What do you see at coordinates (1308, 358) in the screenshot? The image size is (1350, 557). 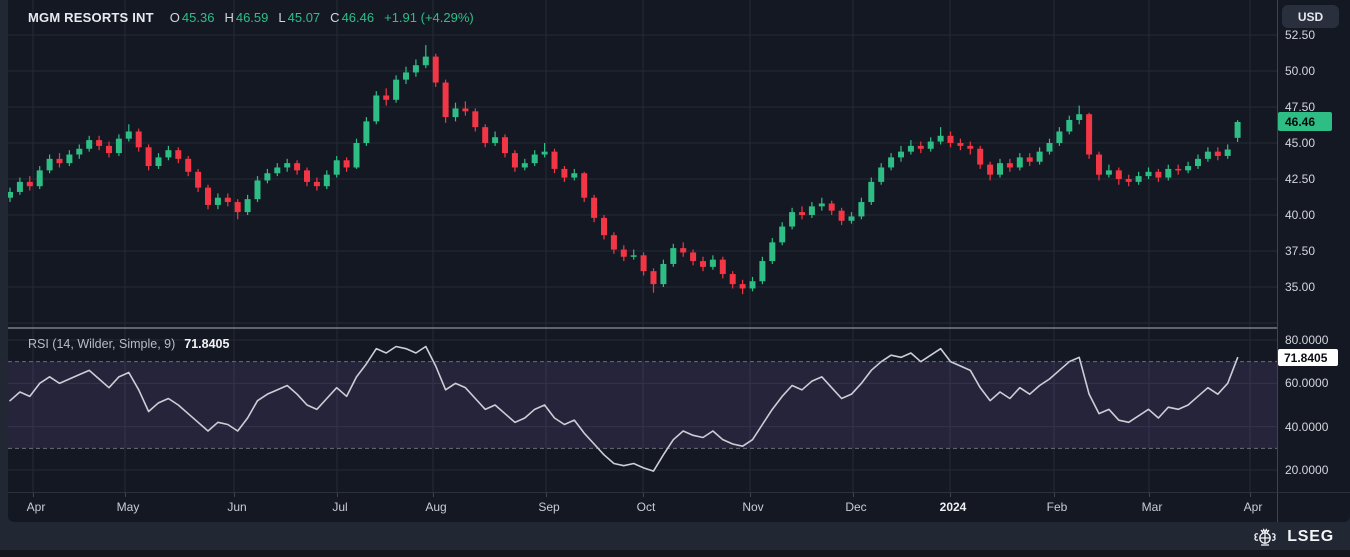 I see `rsi-value-badge: 71.8405` at bounding box center [1308, 358].